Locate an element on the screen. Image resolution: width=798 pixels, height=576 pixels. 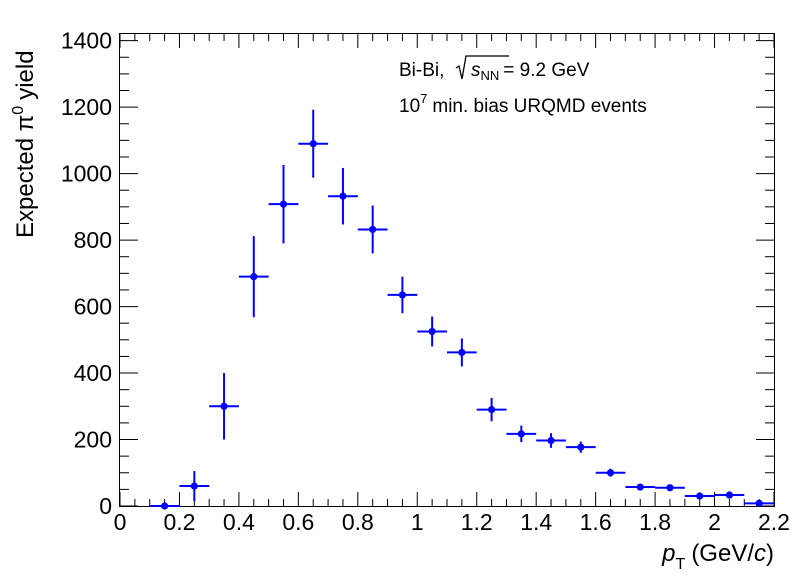
x-tick-label: 1.4 is located at coordinates (536, 522).